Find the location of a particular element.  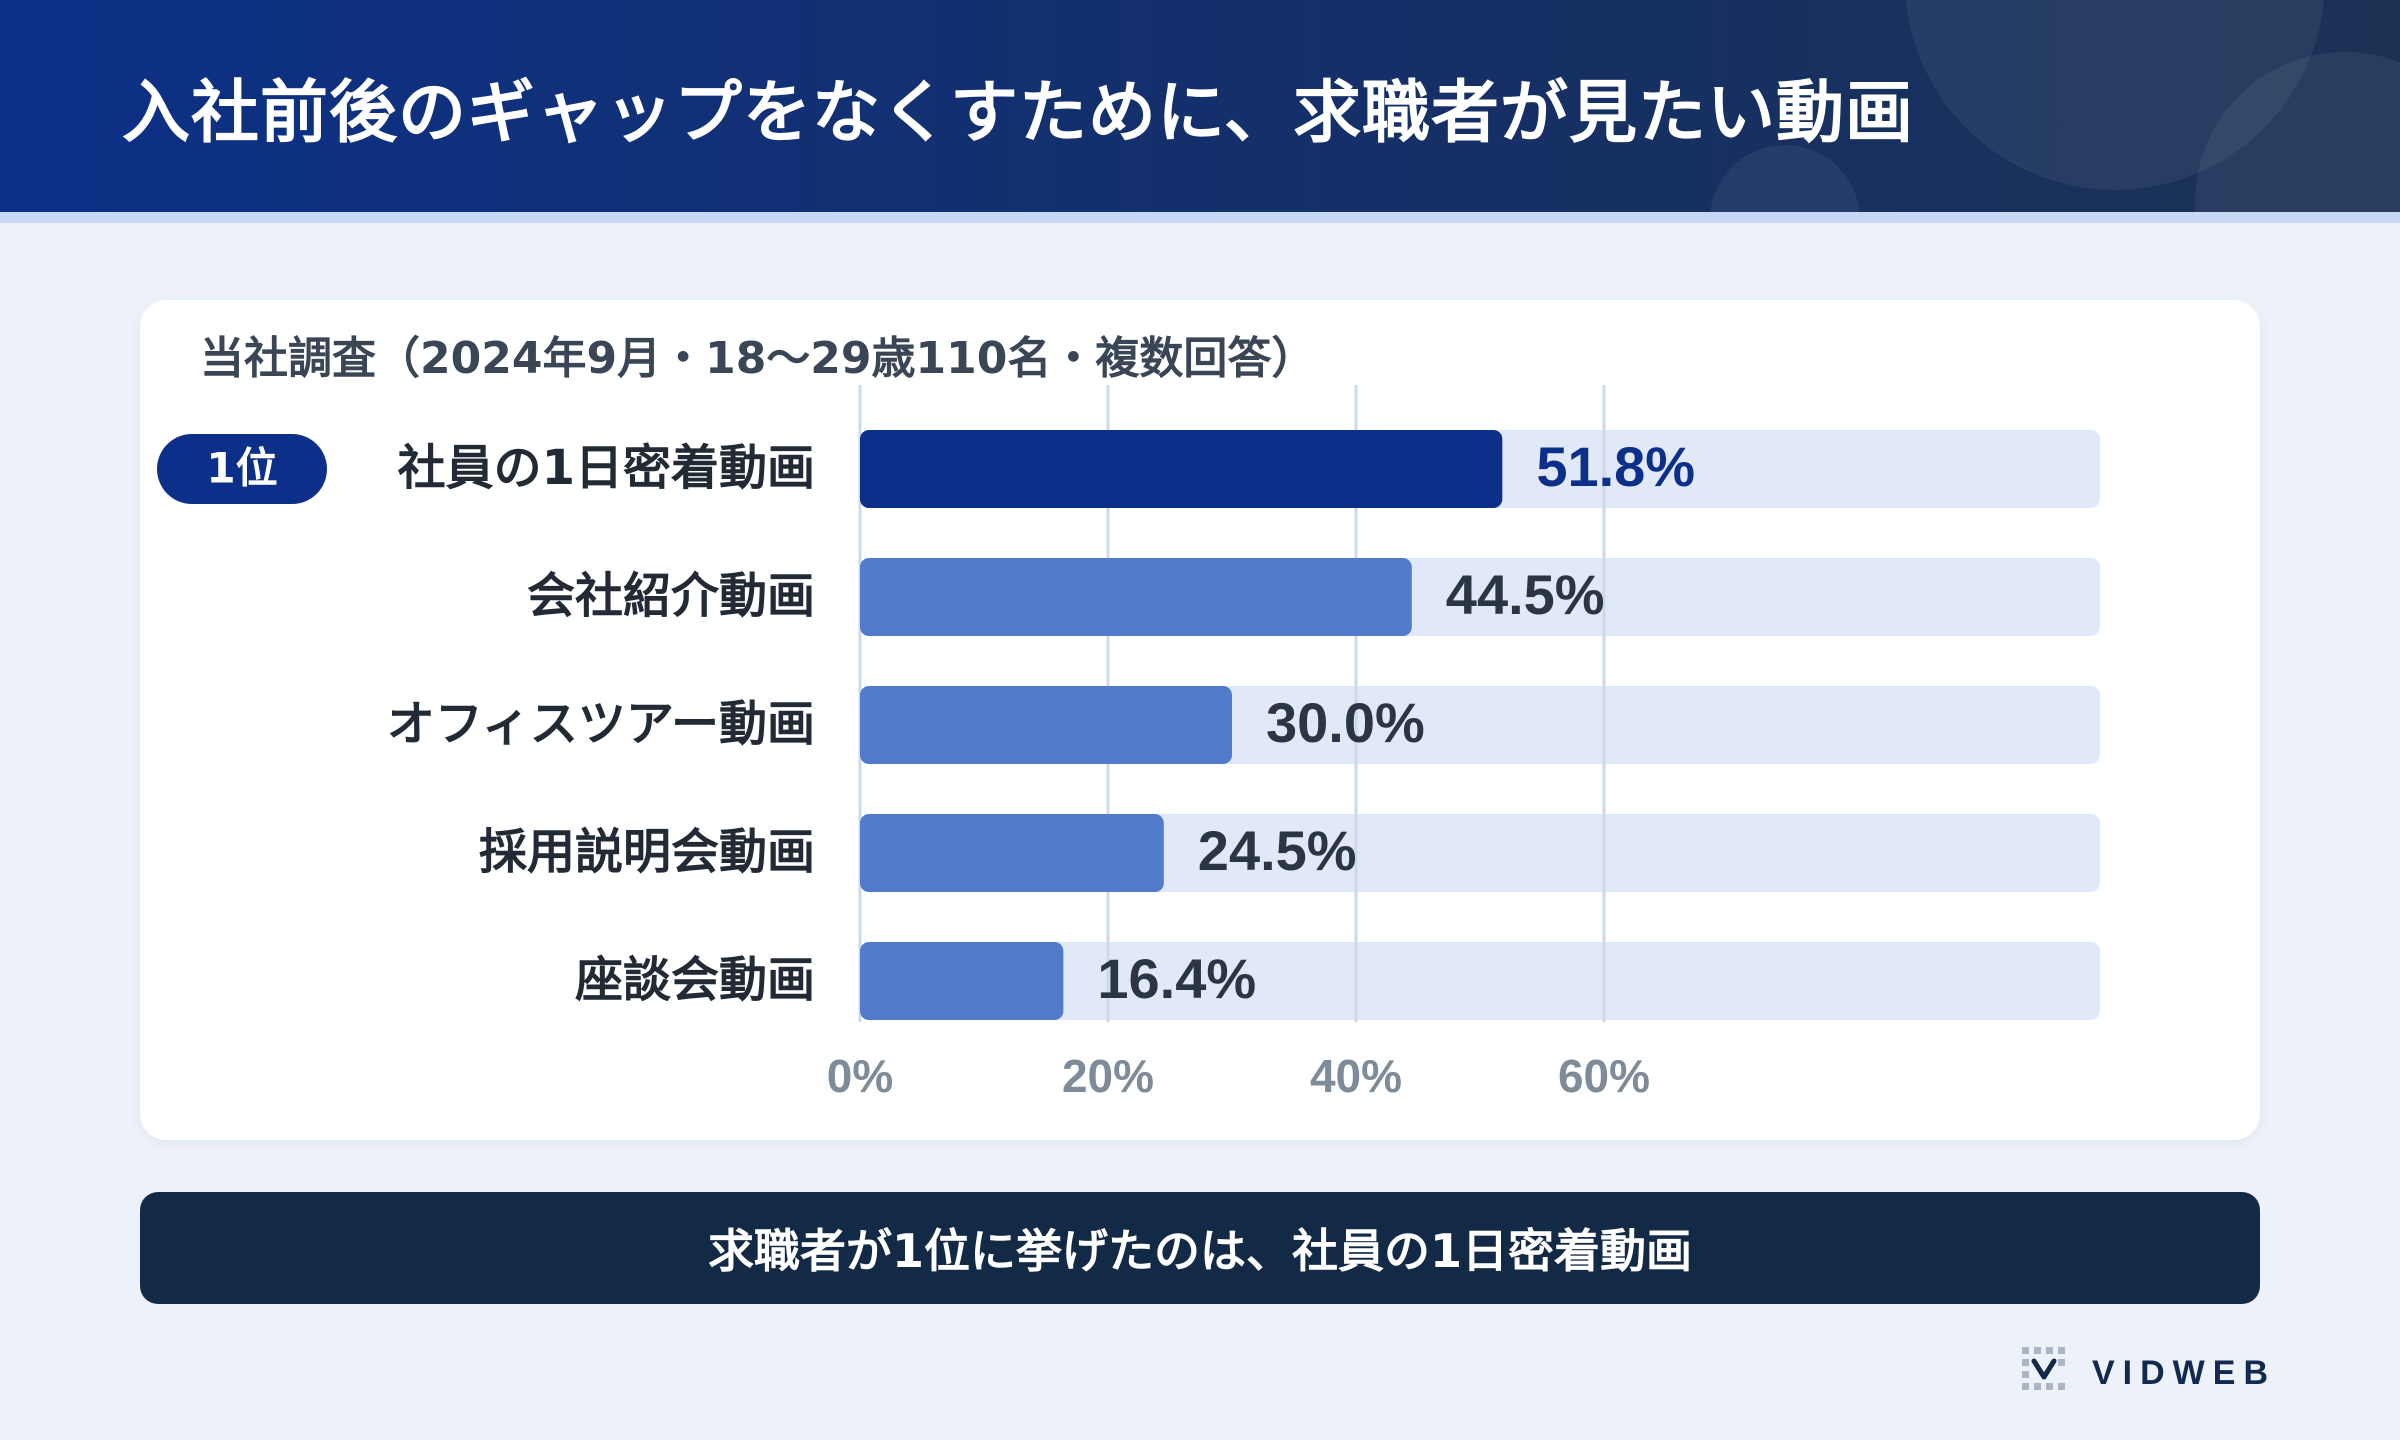

rank-badge is located at coordinates (242, 469).